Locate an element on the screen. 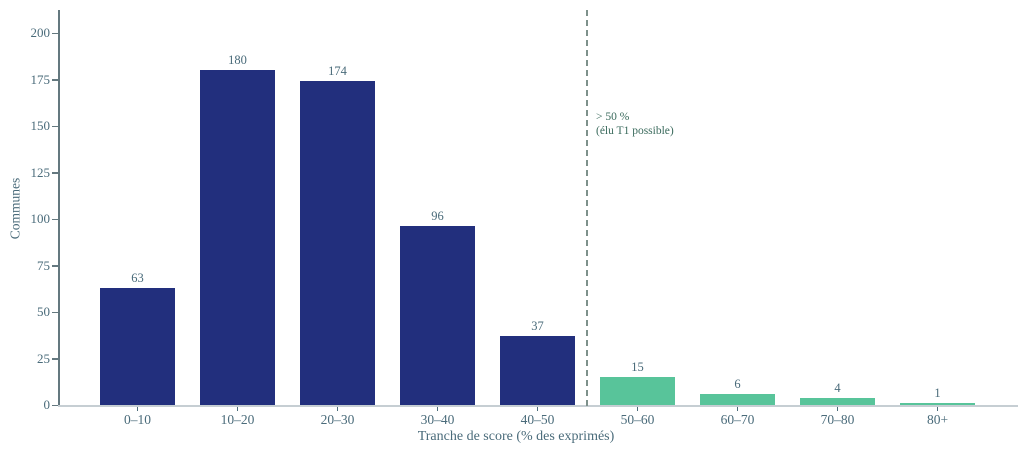 This screenshot has width=1024, height=460. bar-10–20 is located at coordinates (237, 237).